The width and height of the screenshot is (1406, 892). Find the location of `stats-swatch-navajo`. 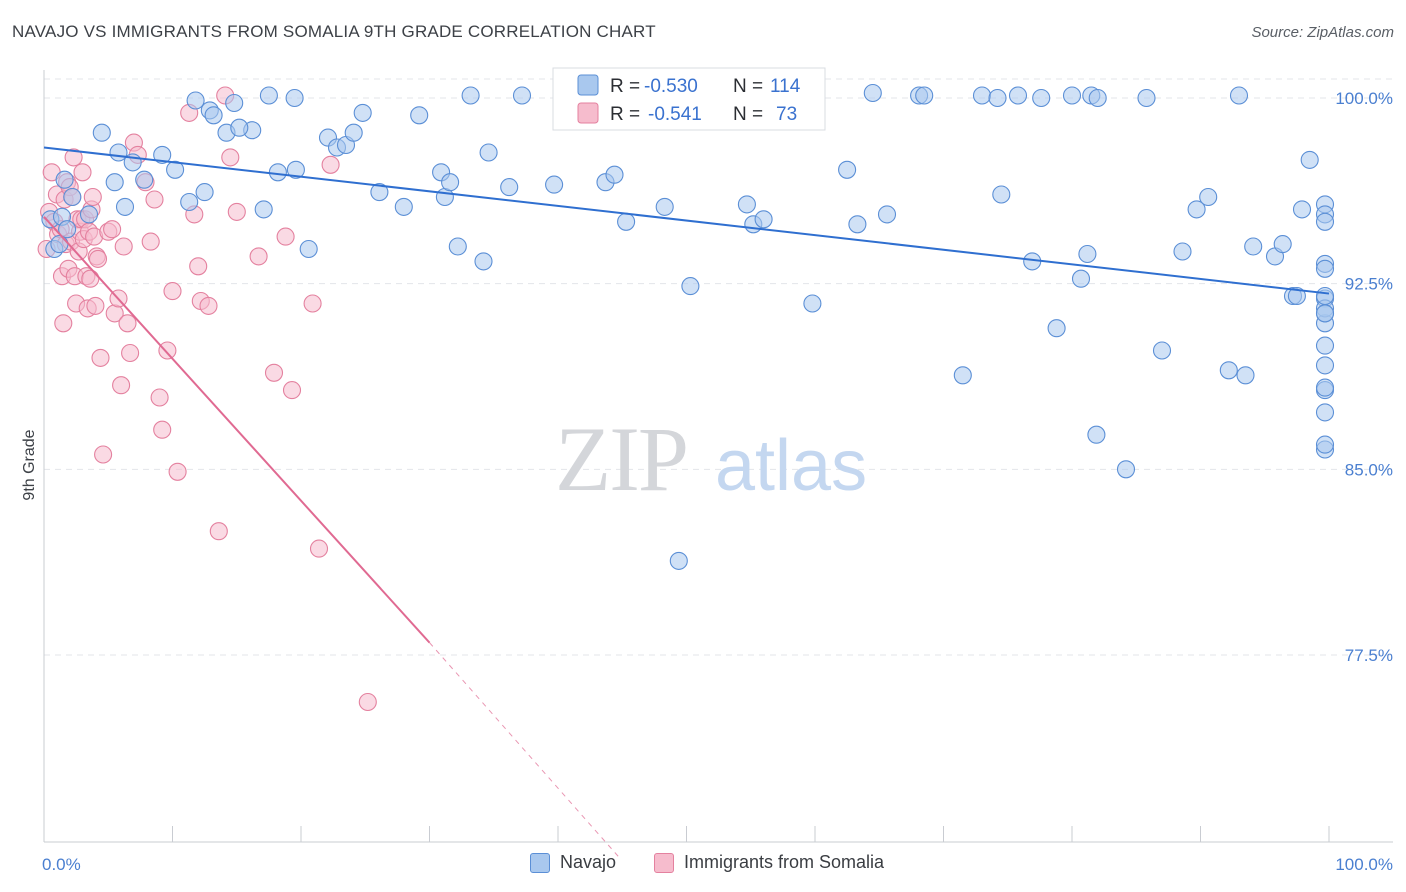

stats-swatch-navajo is located at coordinates (588, 85).